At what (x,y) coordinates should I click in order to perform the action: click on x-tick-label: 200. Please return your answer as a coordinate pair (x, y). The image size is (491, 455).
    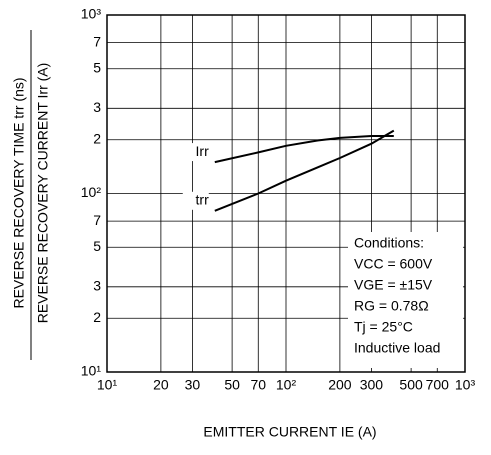
    Looking at the image, I should click on (340, 385).